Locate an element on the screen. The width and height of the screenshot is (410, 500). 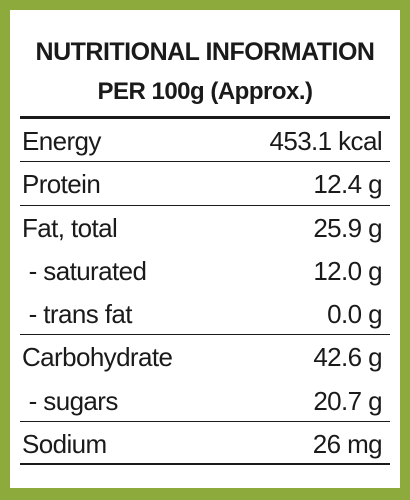
subtitle: PER 100g (Approx.) is located at coordinates (205, 91).